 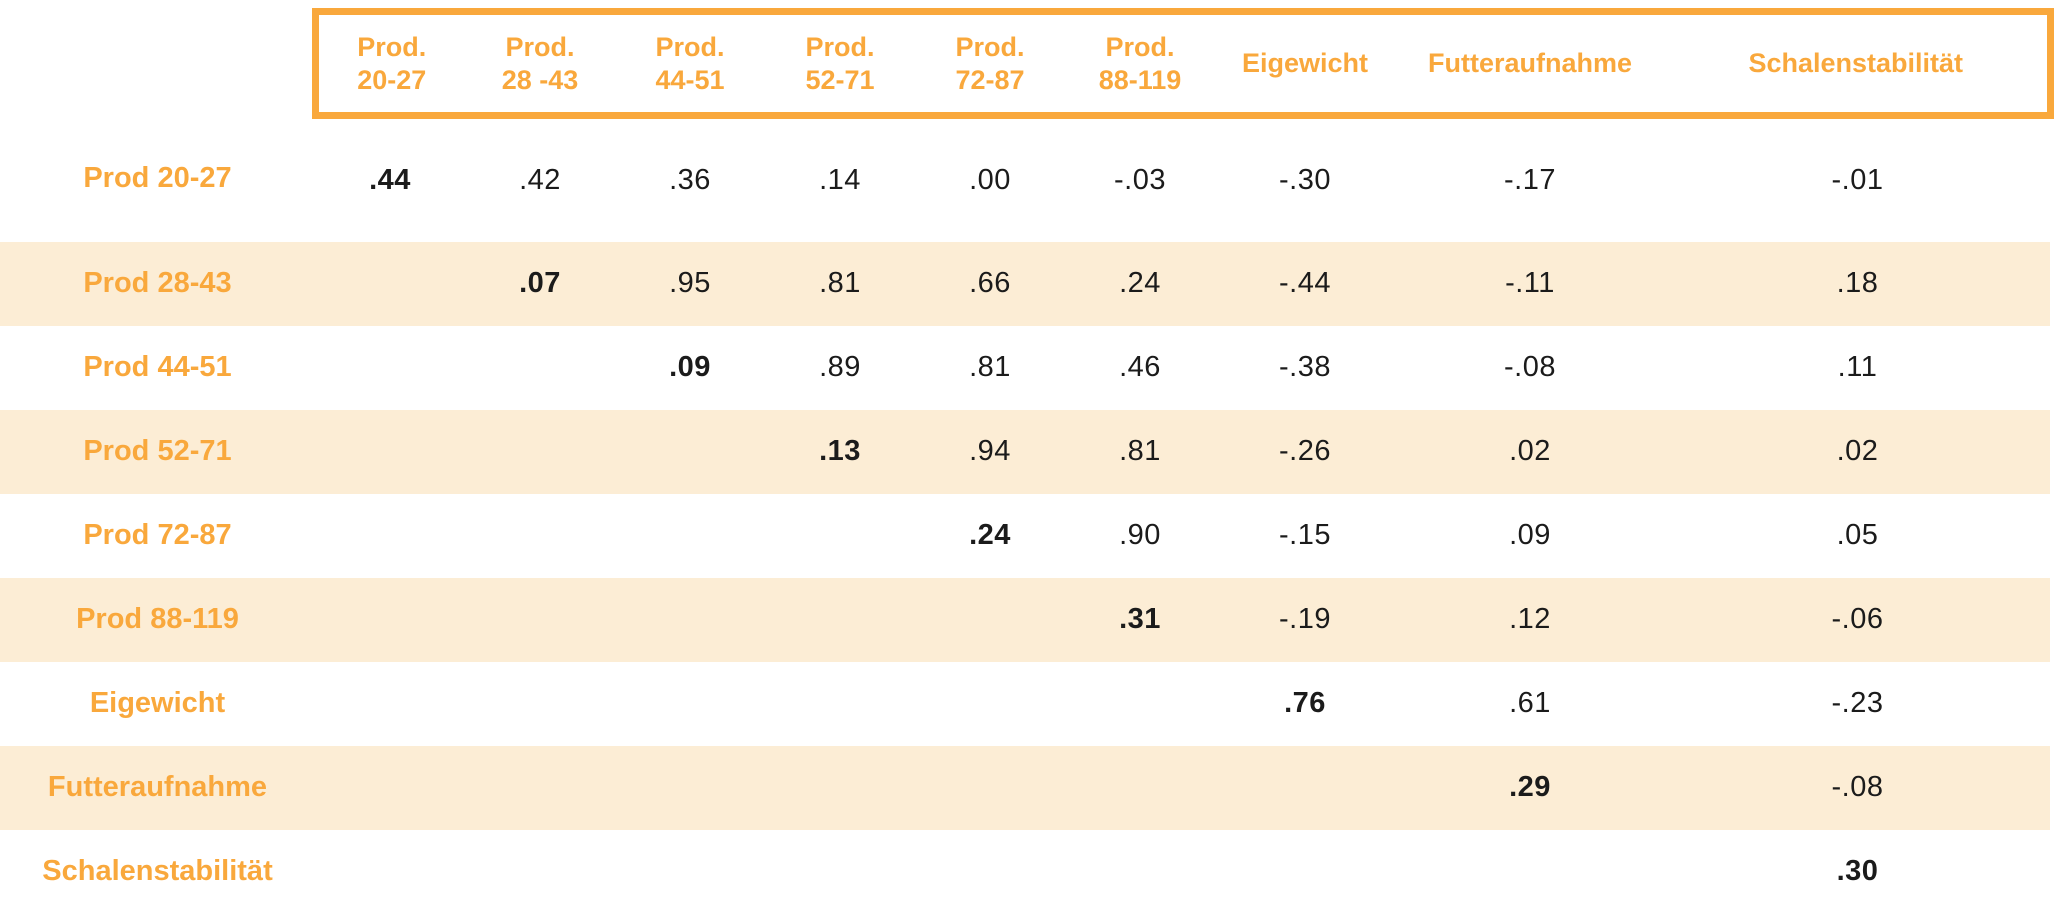 I want to click on table-row: Prod 72-87 .24 .90 -.15 .09 .05, so click(x=1025, y=536).